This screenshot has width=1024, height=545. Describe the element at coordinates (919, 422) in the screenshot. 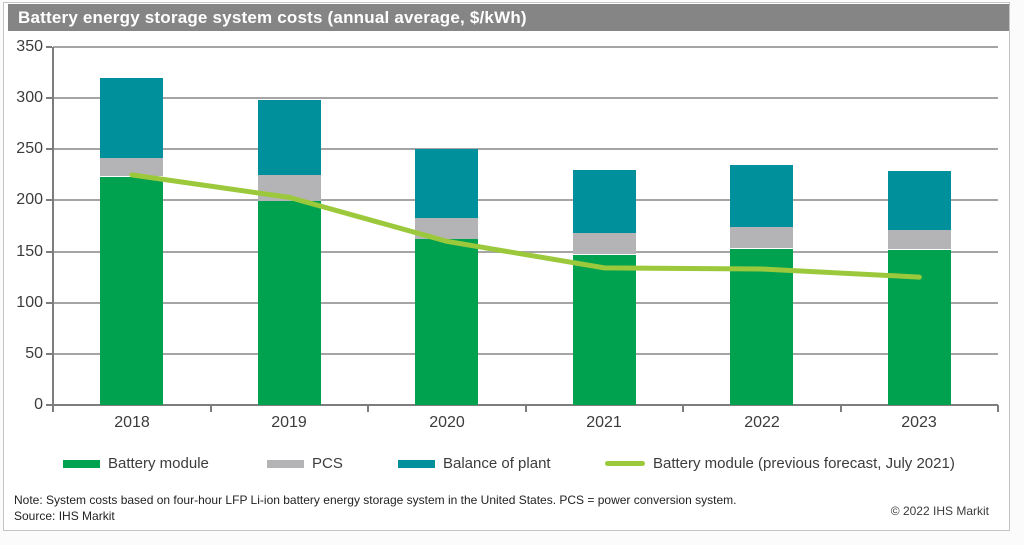

I see `x-axis-label: 2023` at that location.